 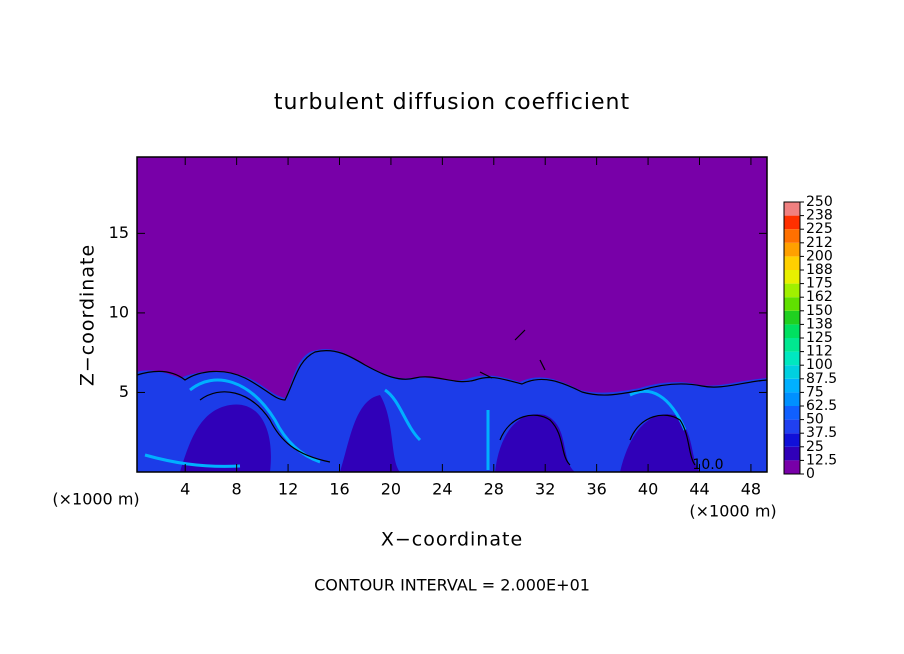 What do you see at coordinates (821, 460) in the screenshot?
I see `colorbar-label: 12.5` at bounding box center [821, 460].